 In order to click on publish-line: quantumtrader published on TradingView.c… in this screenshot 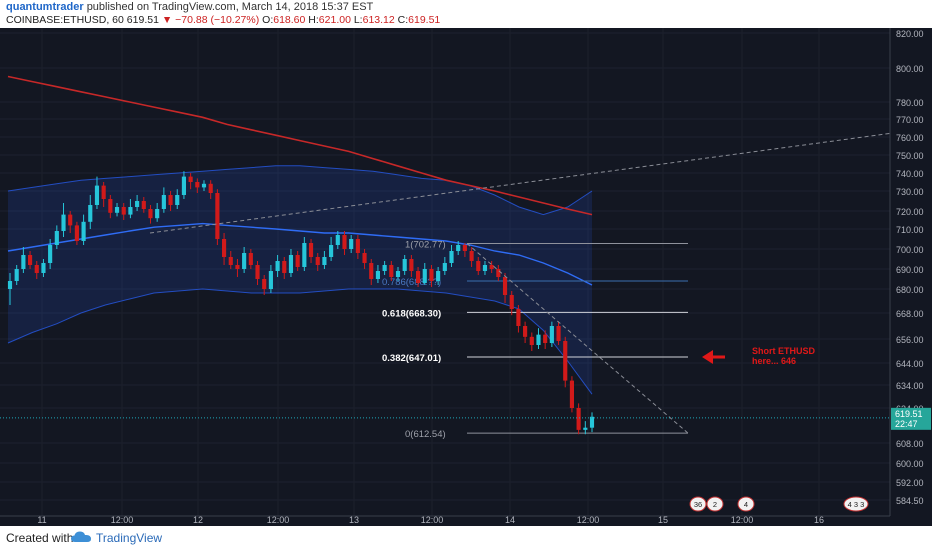, I will do `click(189, 7)`.